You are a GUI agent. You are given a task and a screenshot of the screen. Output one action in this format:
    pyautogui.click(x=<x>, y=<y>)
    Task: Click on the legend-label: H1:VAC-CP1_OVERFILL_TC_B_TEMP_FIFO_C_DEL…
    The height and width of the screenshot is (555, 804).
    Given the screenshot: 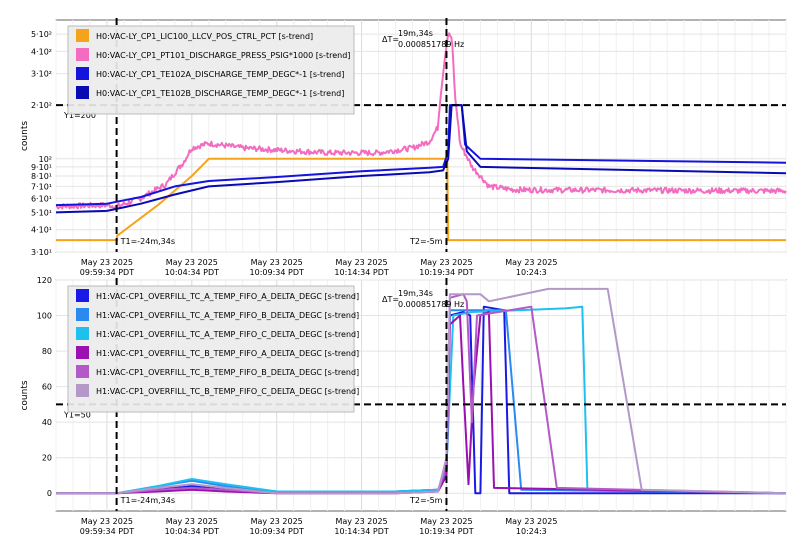 What is the action you would take?
    pyautogui.click(x=227, y=391)
    